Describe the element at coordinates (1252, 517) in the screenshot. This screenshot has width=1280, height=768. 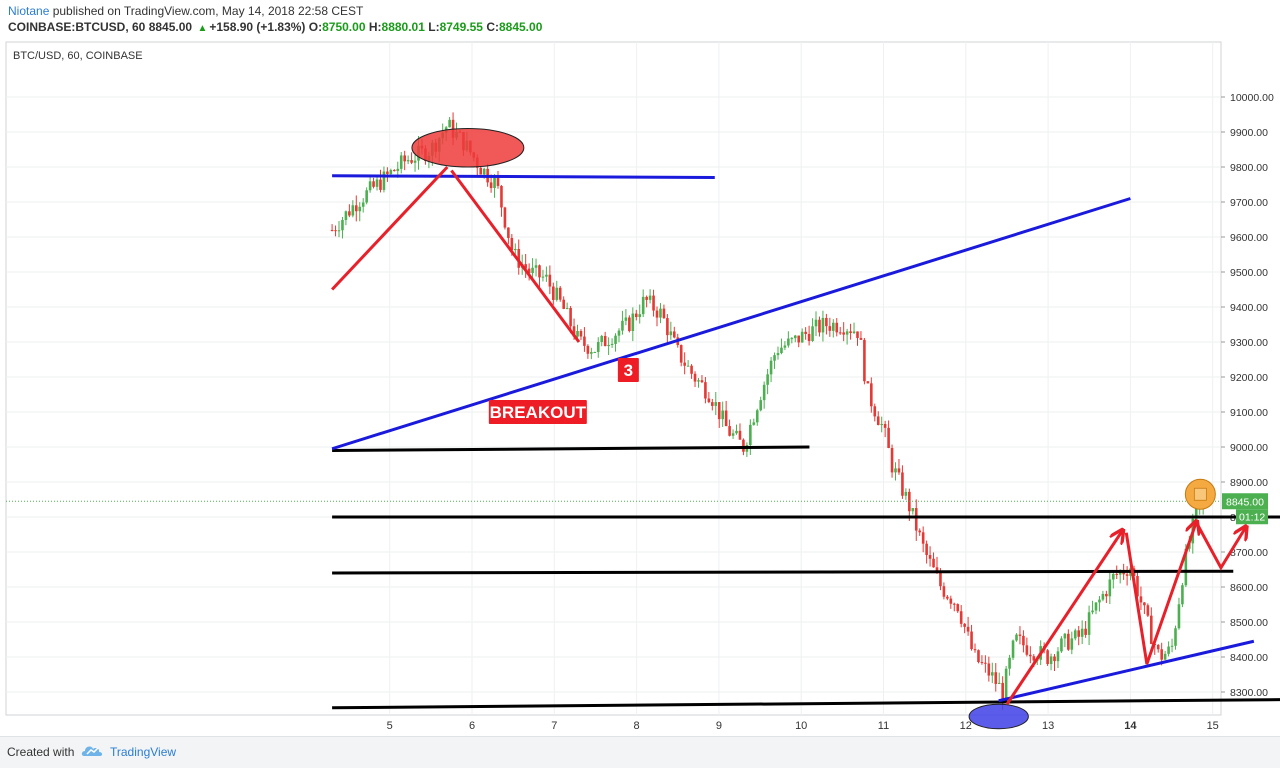
I see `countdown-text: 01:12` at that location.